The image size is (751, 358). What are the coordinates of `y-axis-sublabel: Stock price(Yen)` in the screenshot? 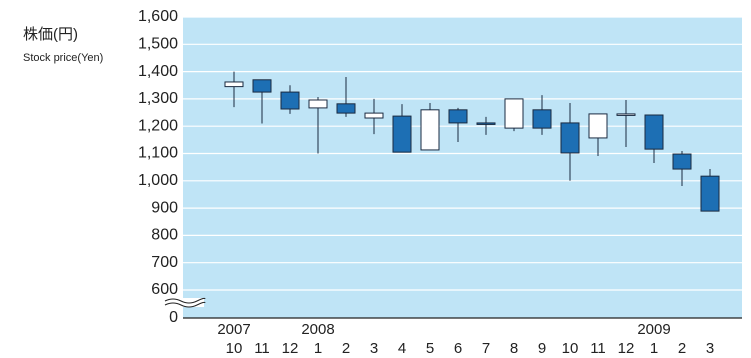 It's located at (63, 58).